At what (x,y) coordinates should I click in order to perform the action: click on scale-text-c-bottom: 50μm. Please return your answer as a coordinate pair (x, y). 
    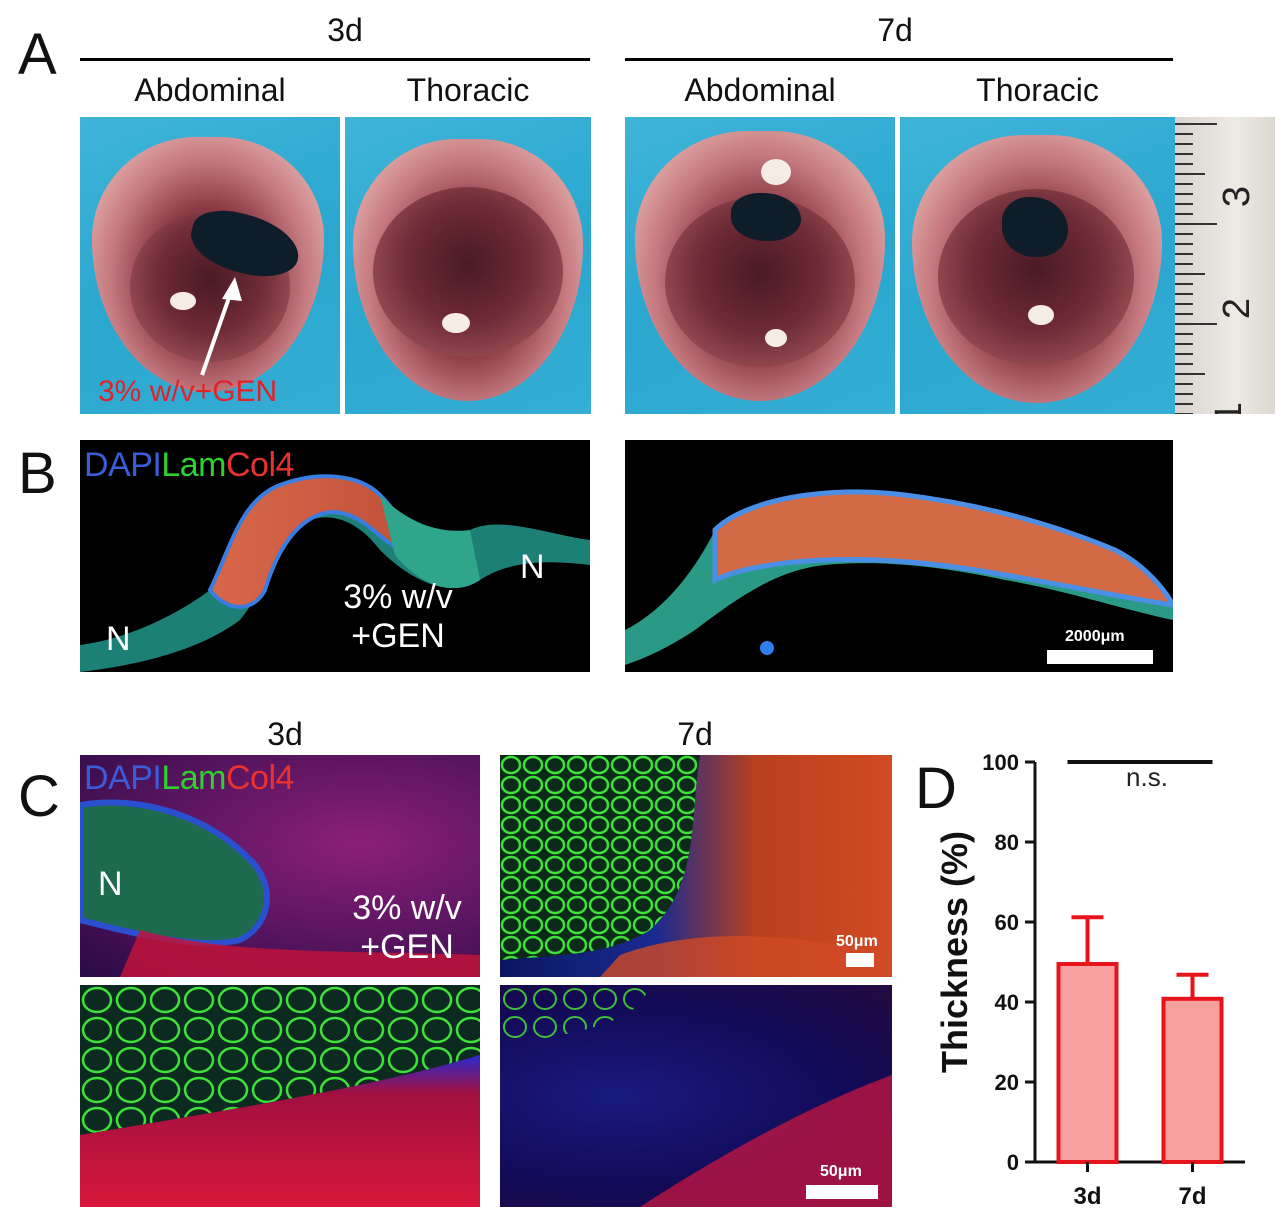
    Looking at the image, I should click on (841, 1171).